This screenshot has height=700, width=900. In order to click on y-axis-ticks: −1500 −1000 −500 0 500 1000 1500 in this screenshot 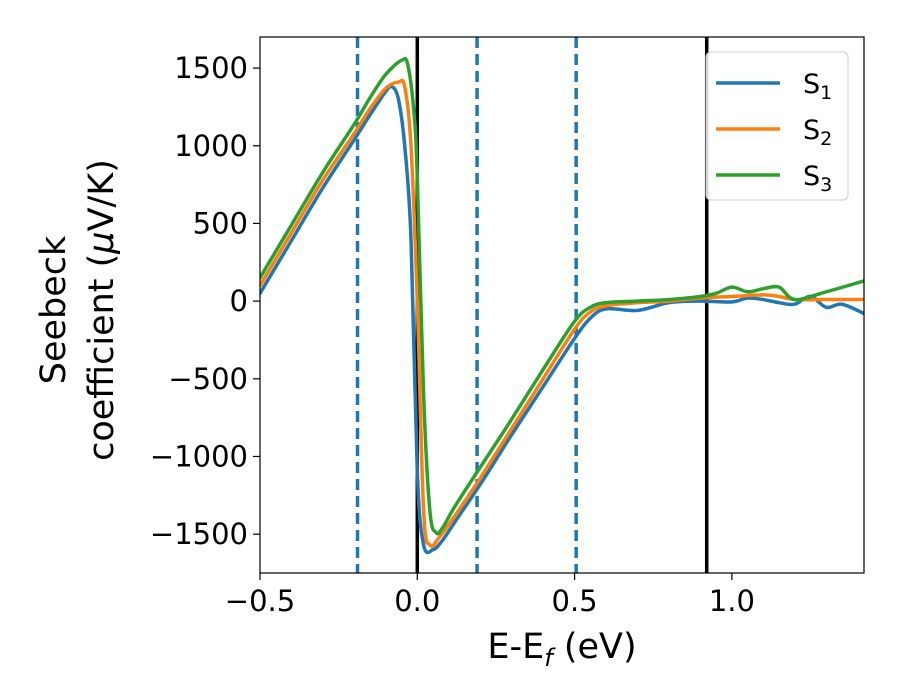, I will do `click(205, 301)`.